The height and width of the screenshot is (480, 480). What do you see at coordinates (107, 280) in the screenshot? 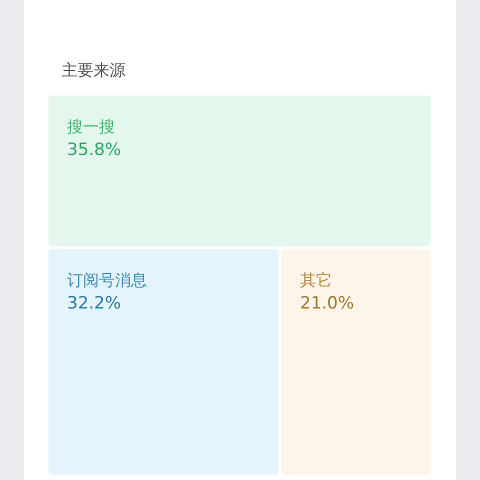
I see `category-label: 订阅号消息` at bounding box center [107, 280].